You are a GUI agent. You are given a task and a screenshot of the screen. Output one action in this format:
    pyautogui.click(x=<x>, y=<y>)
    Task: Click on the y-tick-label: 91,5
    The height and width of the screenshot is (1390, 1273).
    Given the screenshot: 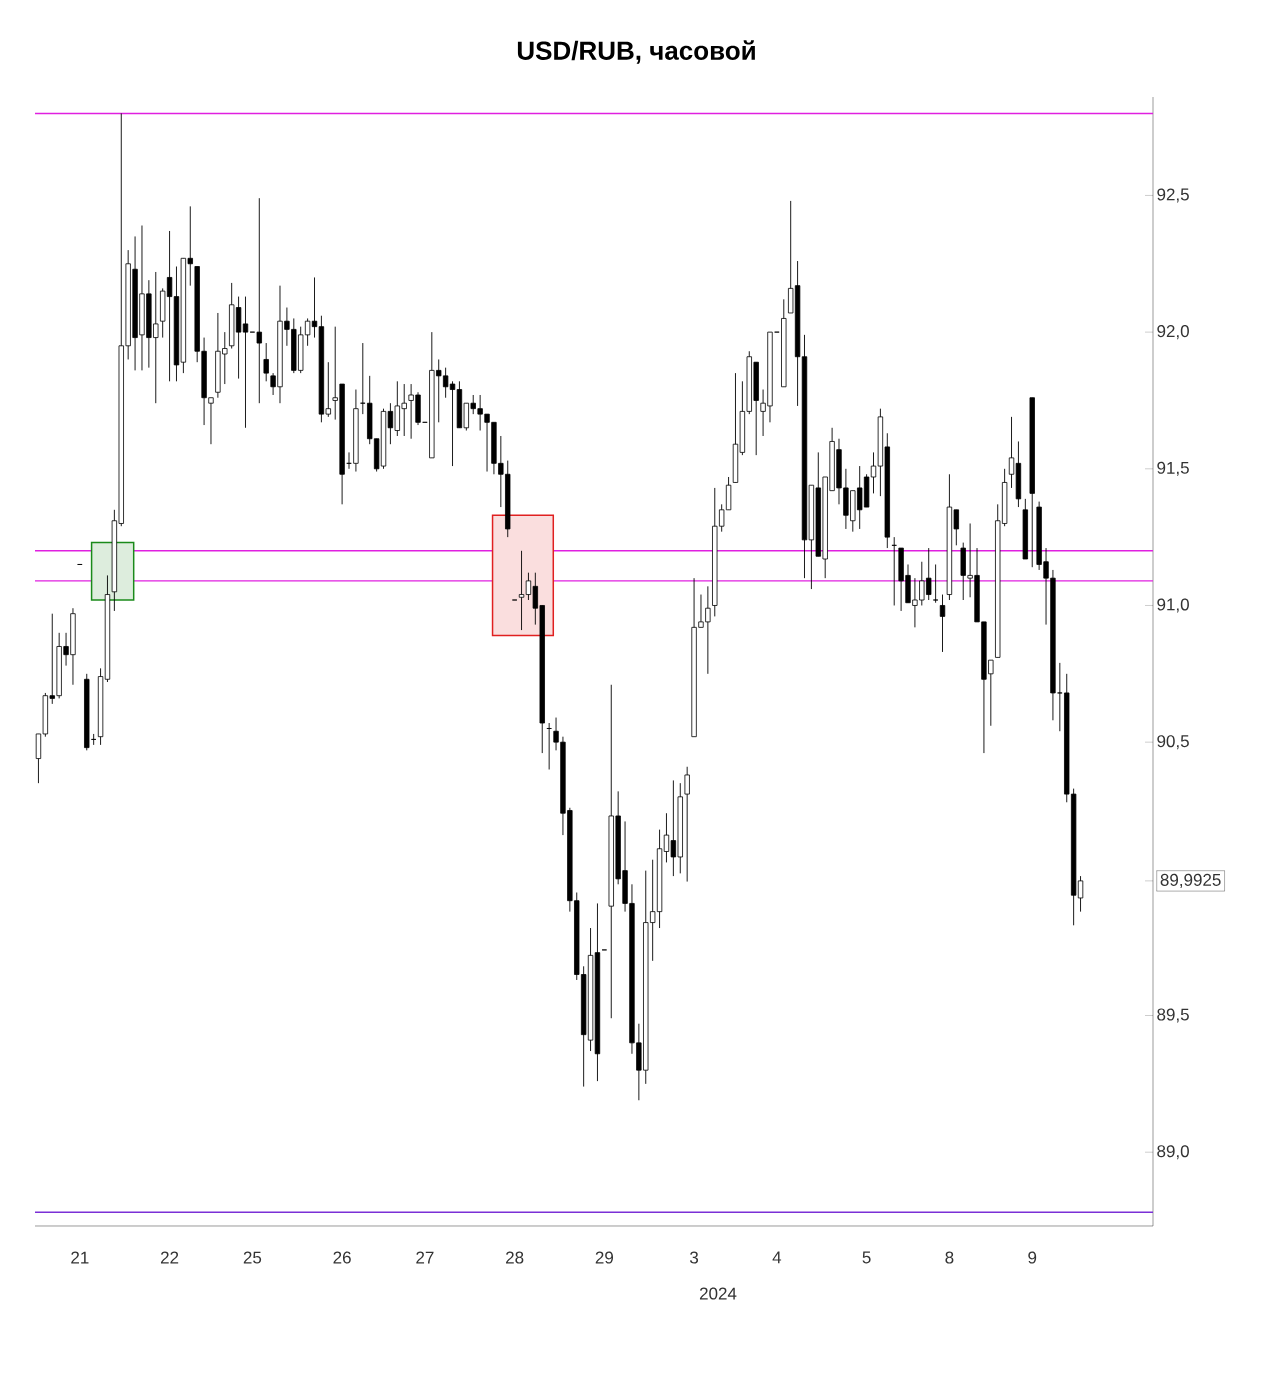 What is the action you would take?
    pyautogui.click(x=1173, y=468)
    